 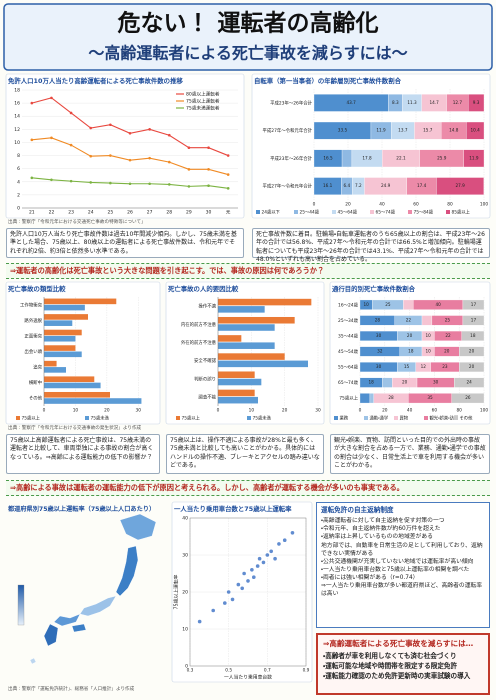 What do you see at coordinates (18, 169) in the screenshot?
I see `y-tick-label: 6` at bounding box center [18, 169].